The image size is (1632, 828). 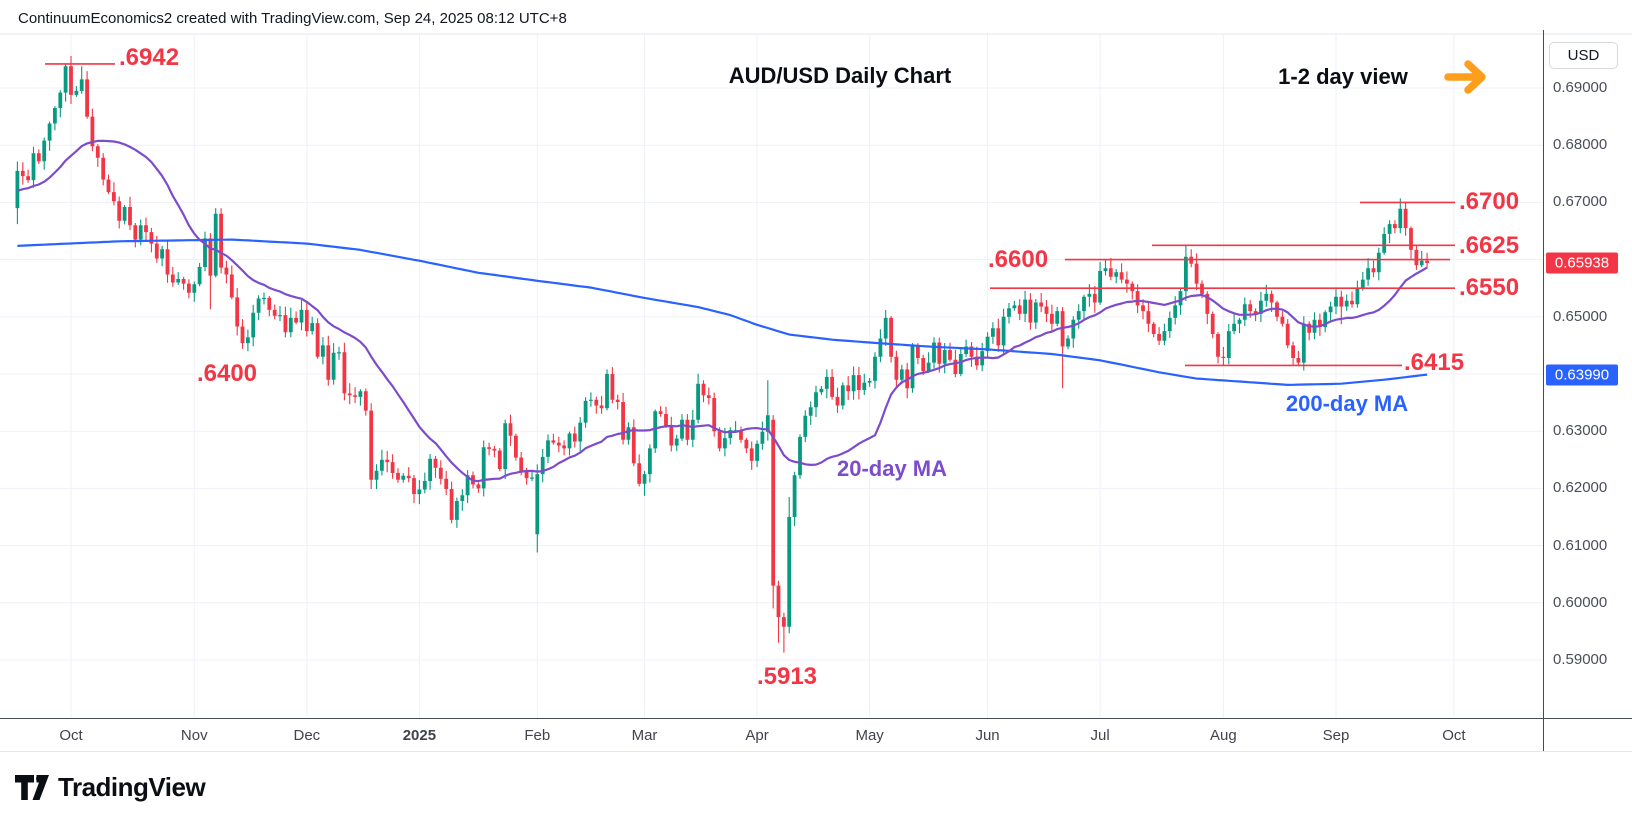 I want to click on month-tick-label: Mar, so click(x=644, y=735).